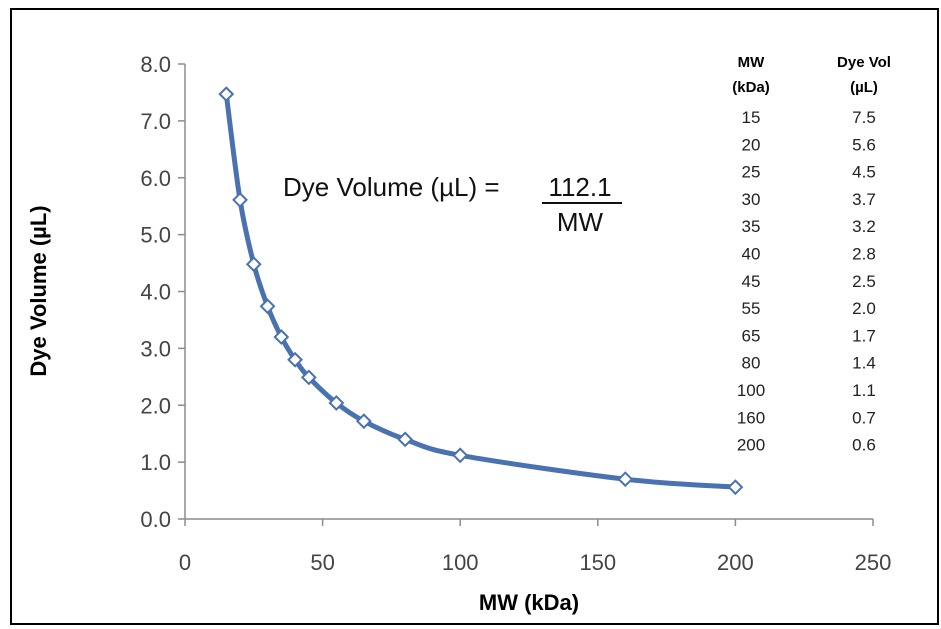 Image resolution: width=941 pixels, height=629 pixels. I want to click on x-tick-label: 150, so click(597, 562).